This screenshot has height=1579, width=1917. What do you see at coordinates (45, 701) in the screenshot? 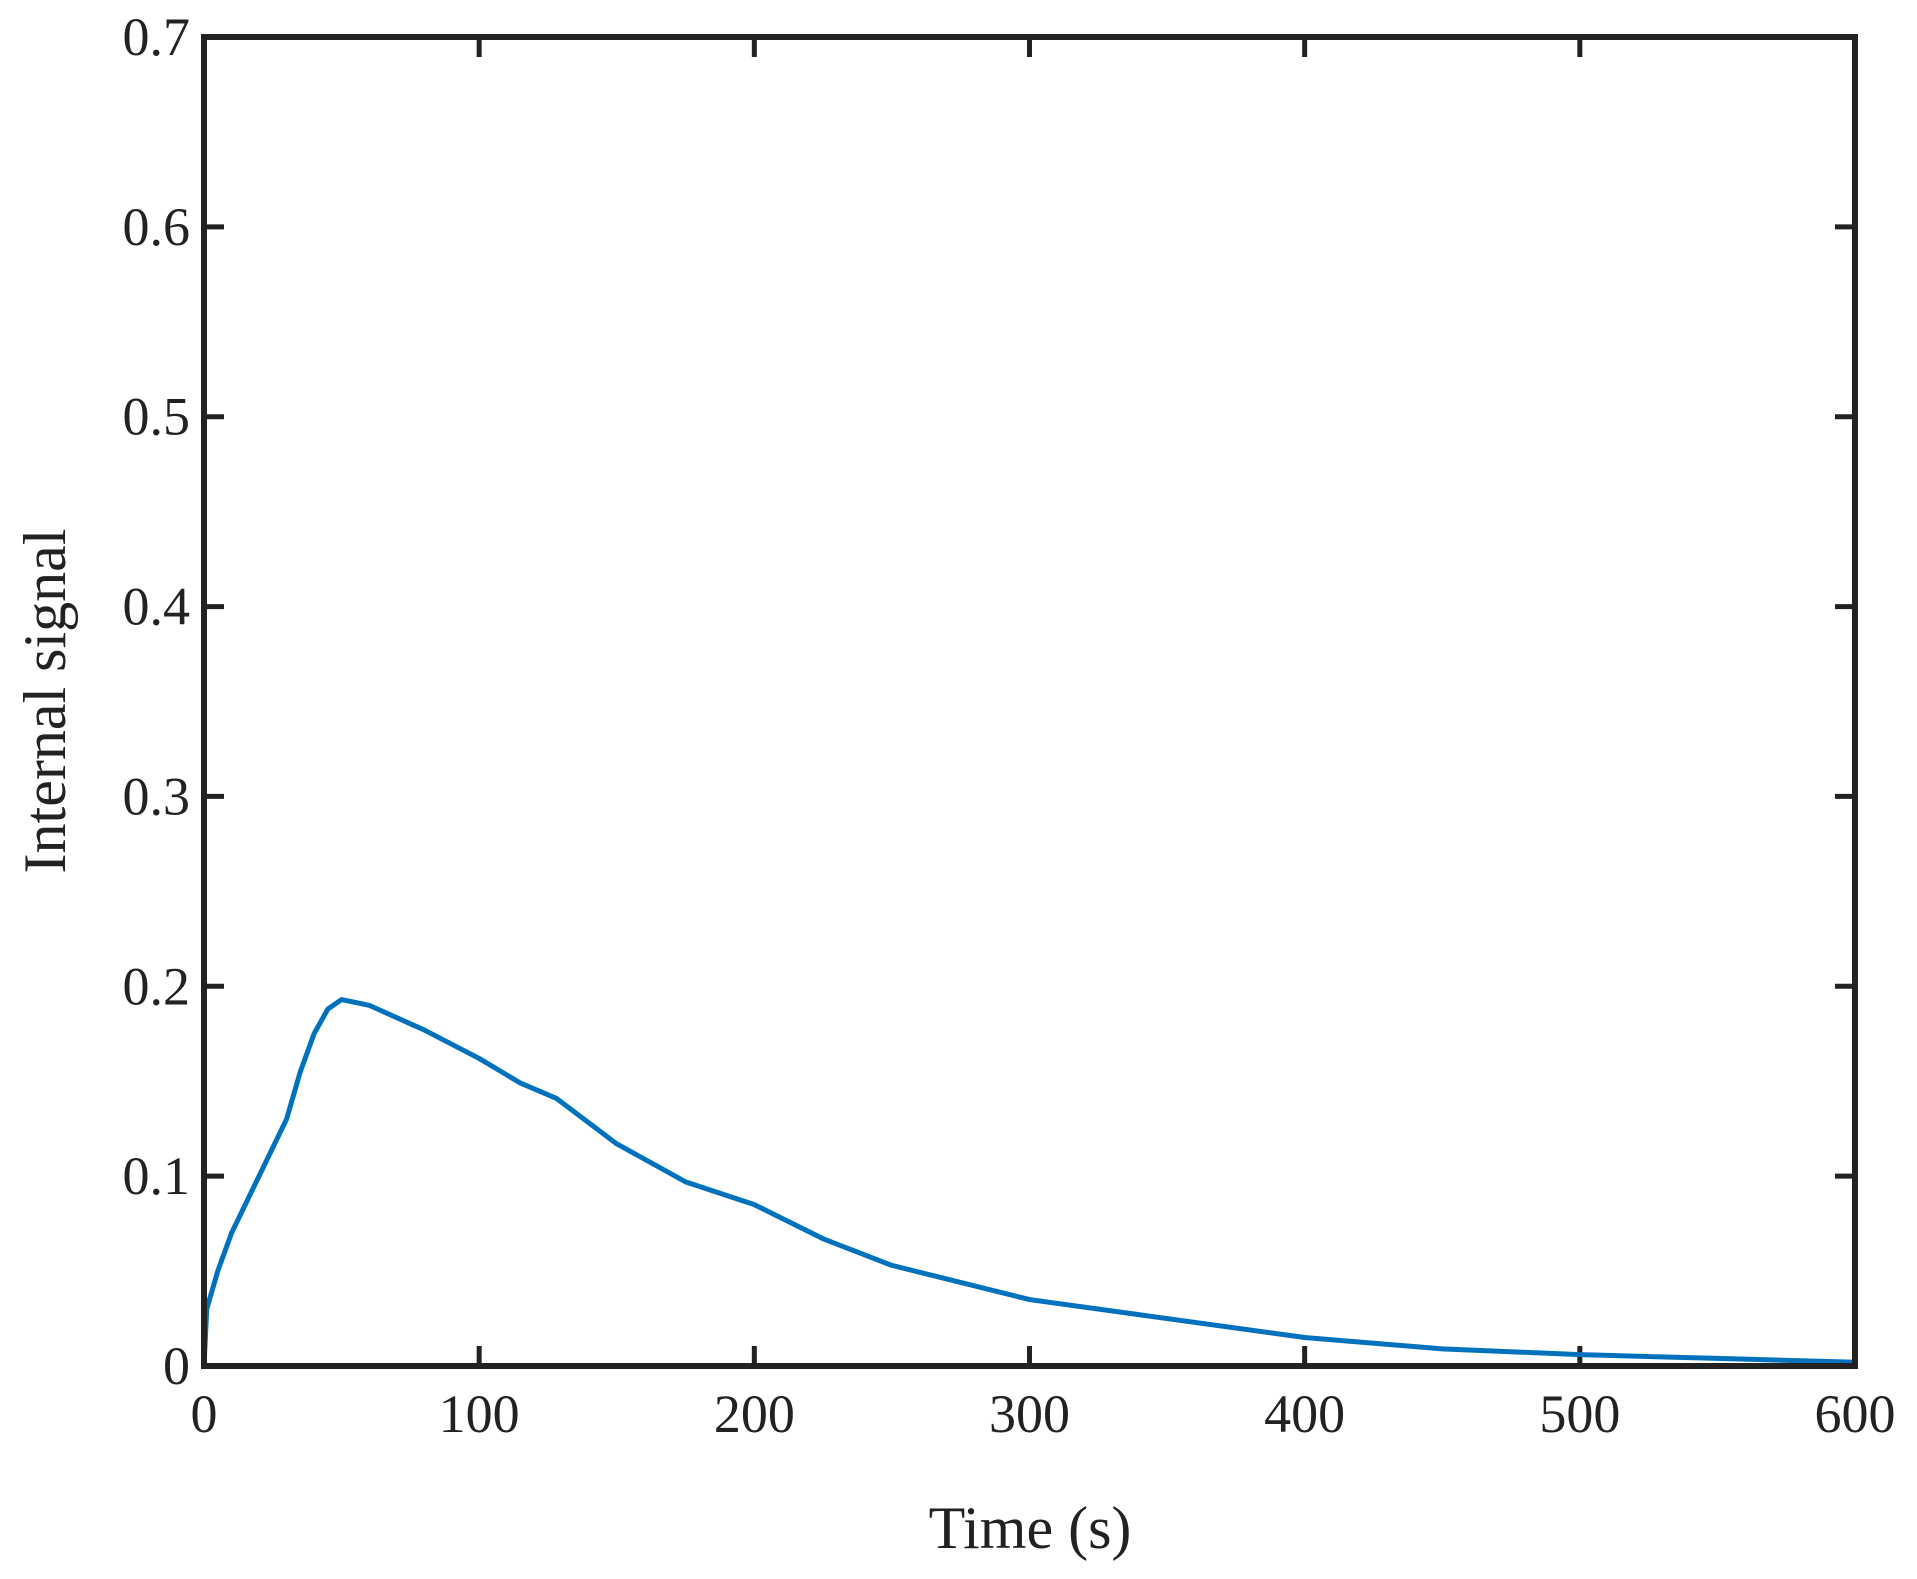
I see `y-axis-label: Internal signal` at bounding box center [45, 701].